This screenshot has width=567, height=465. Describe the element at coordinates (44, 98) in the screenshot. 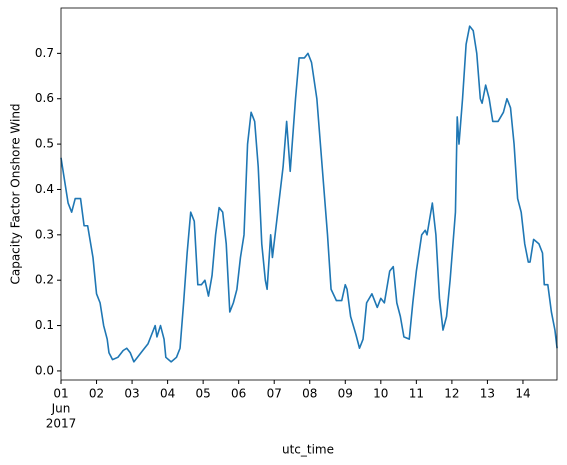

I see `y-tick-label: 0.6` at that location.